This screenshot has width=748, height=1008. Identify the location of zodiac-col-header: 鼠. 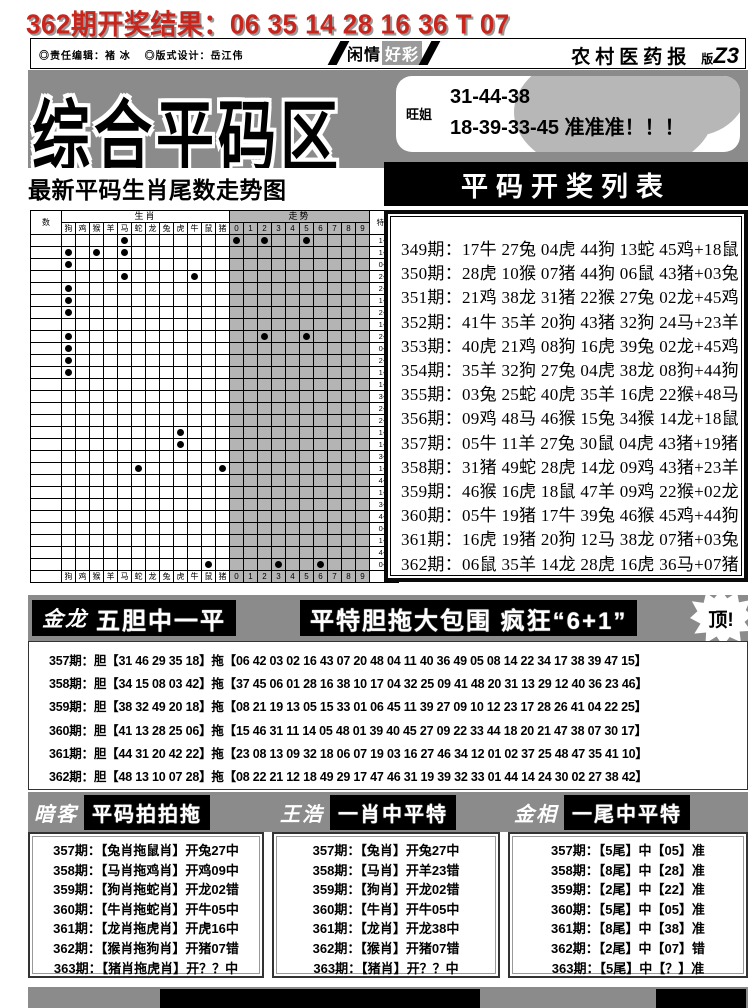
(208, 228).